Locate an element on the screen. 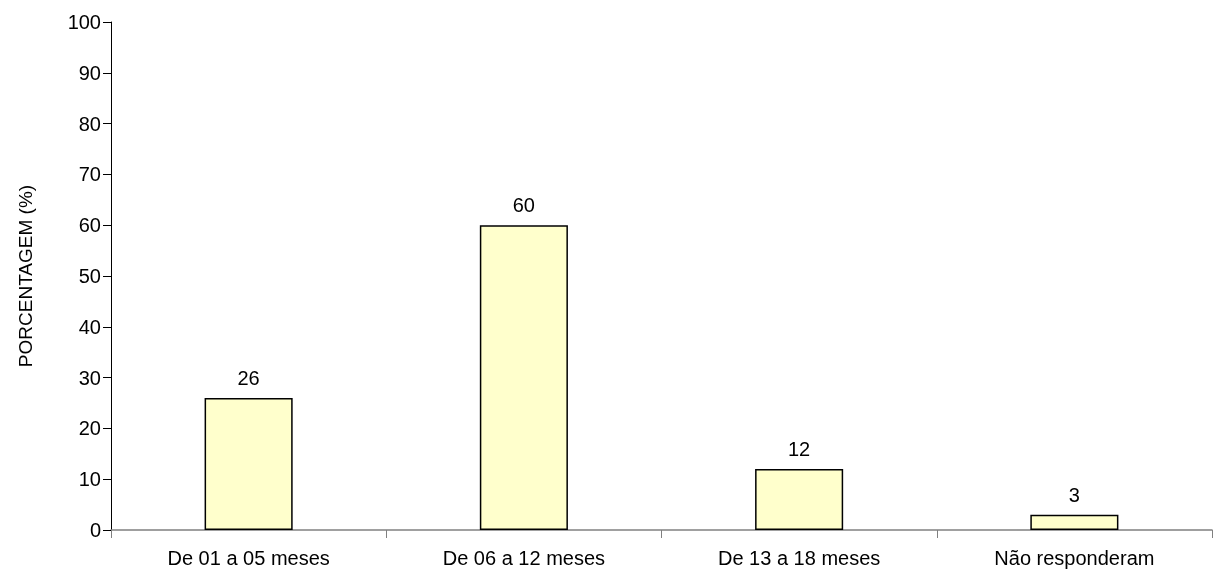 The image size is (1215, 579). y-tick-label: 100 is located at coordinates (84, 22).